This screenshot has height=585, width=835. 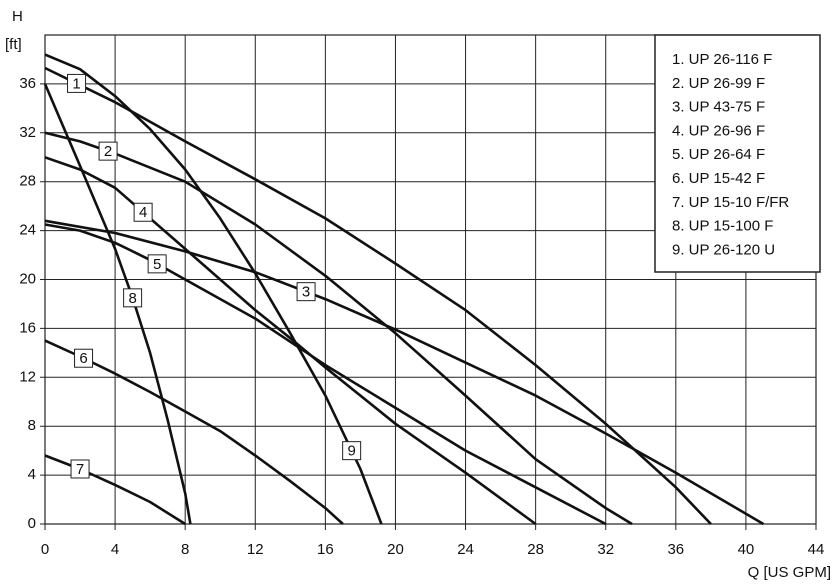 I want to click on x-axis-label: Q [US GPM], so click(x=789, y=572).